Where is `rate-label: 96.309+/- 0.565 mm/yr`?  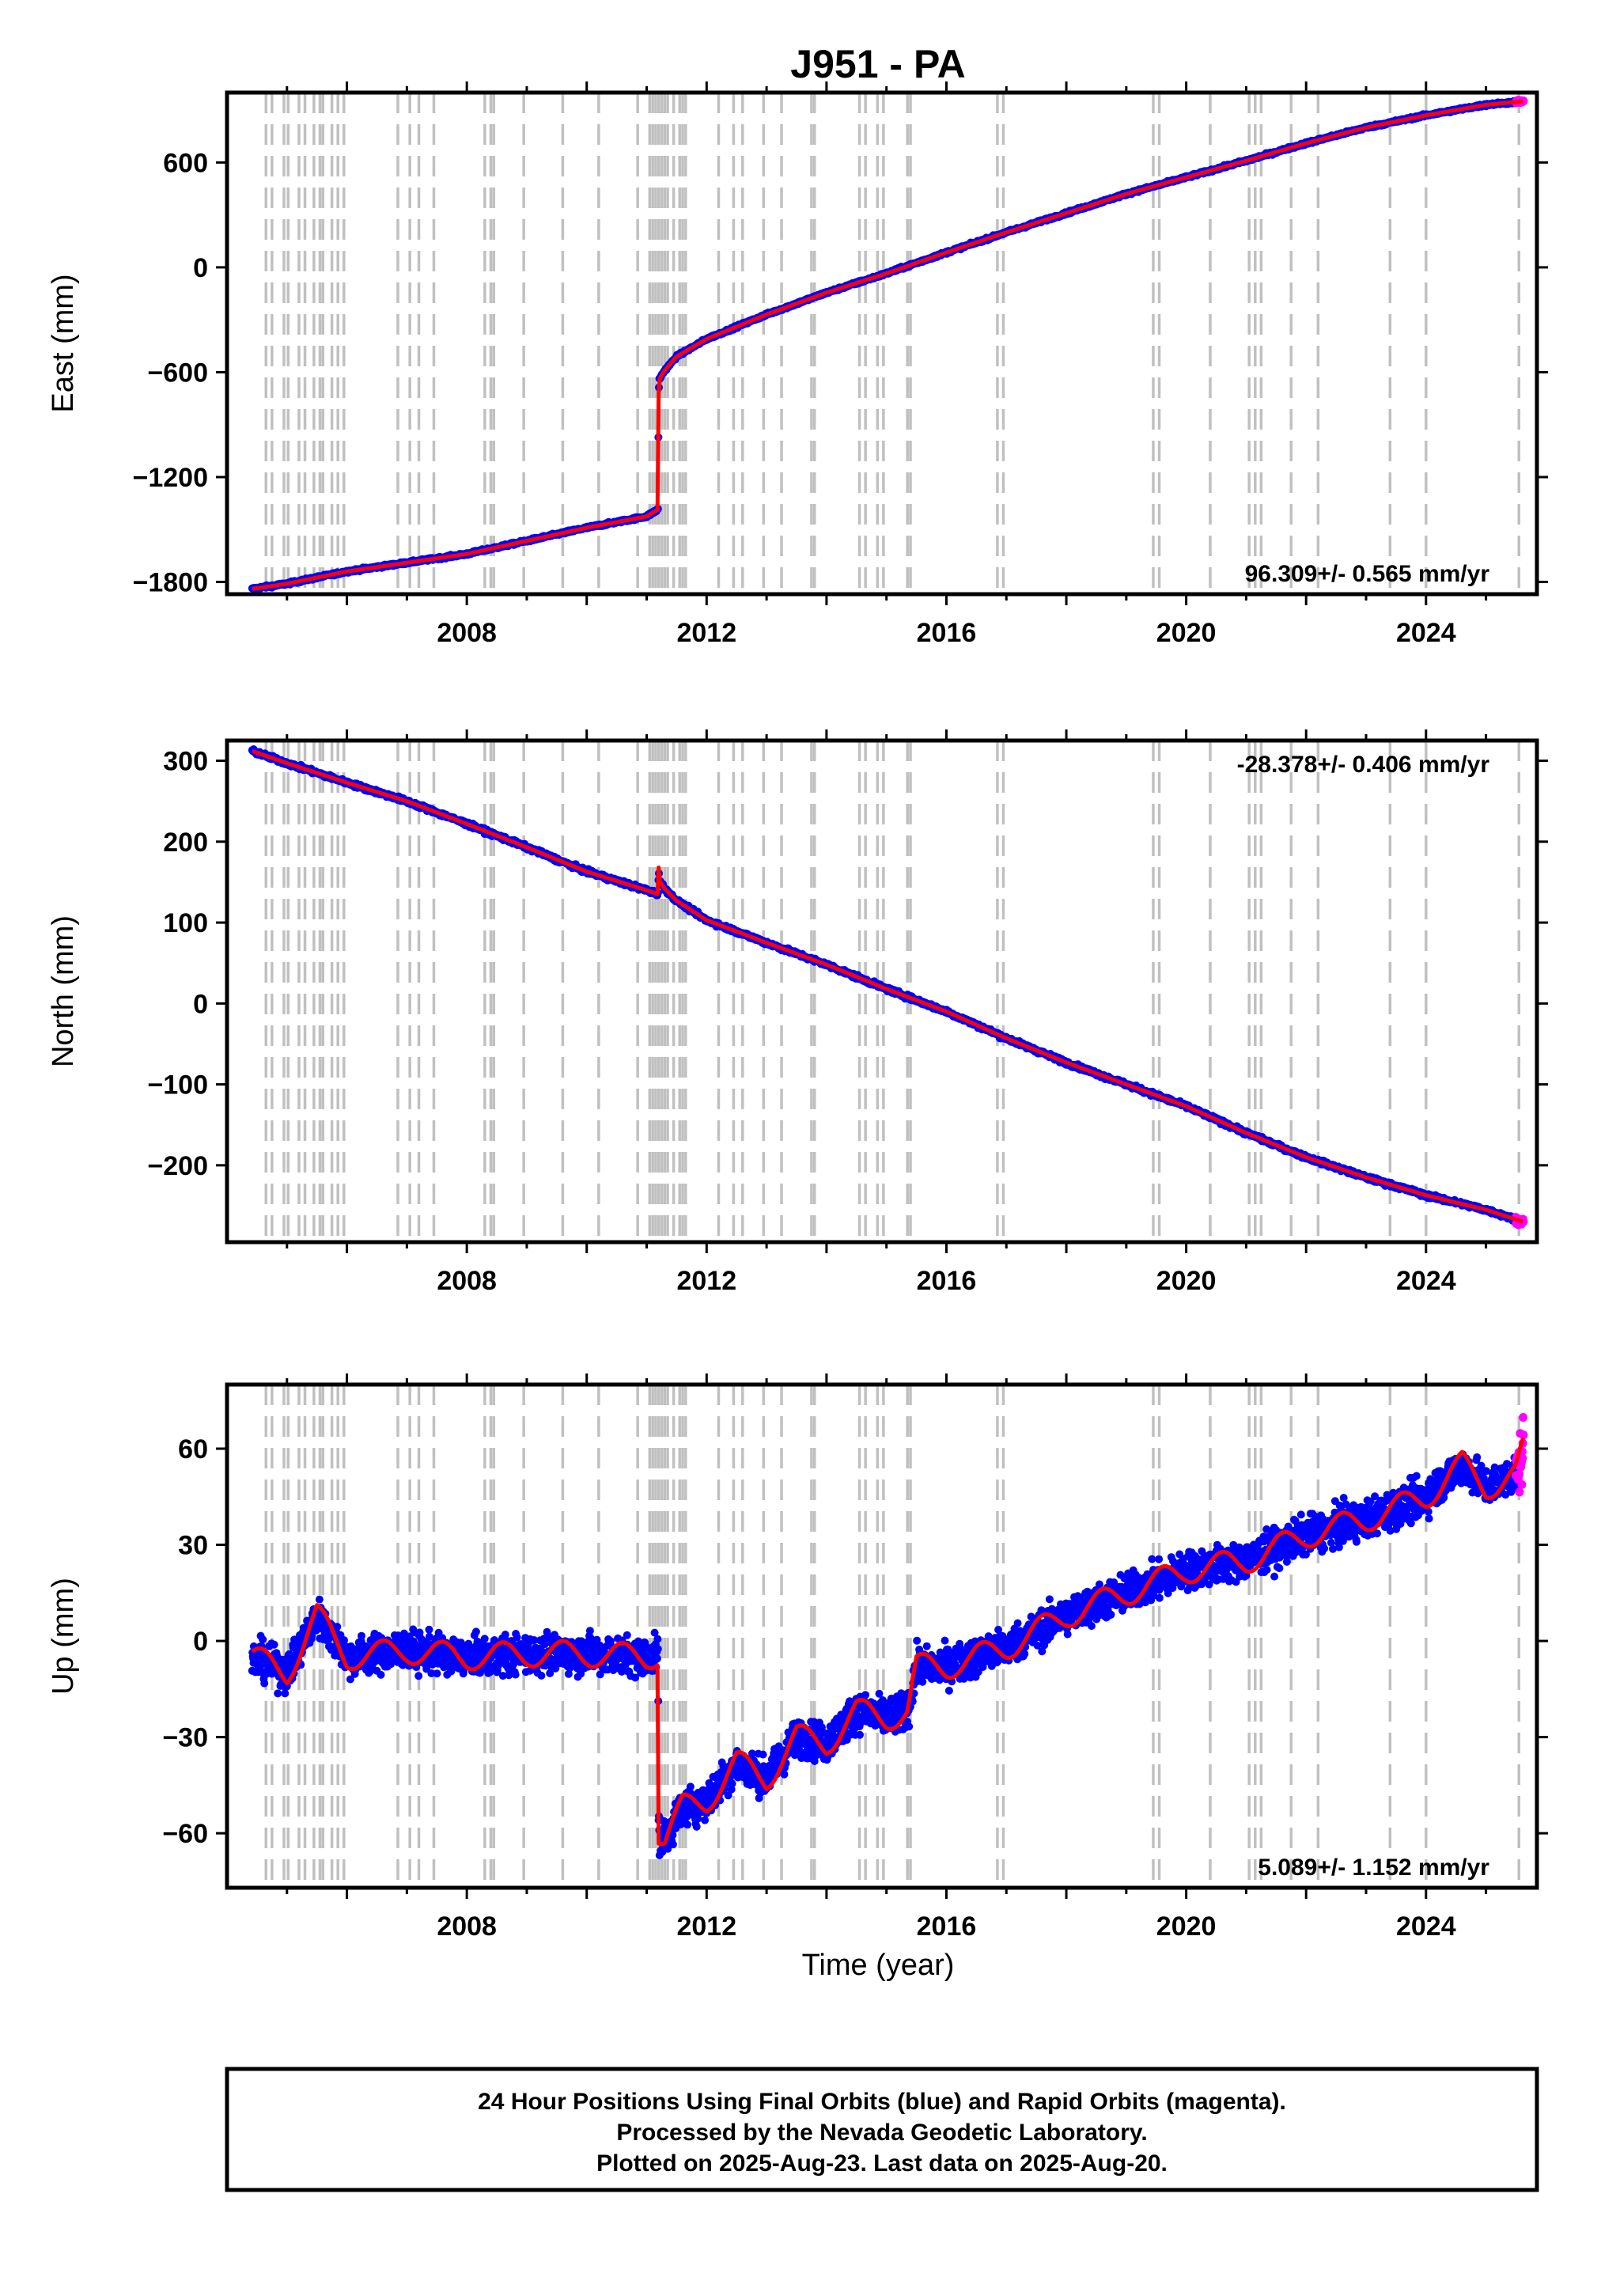
rate-label: 96.309+/- 0.565 mm/yr is located at coordinates (1367, 574).